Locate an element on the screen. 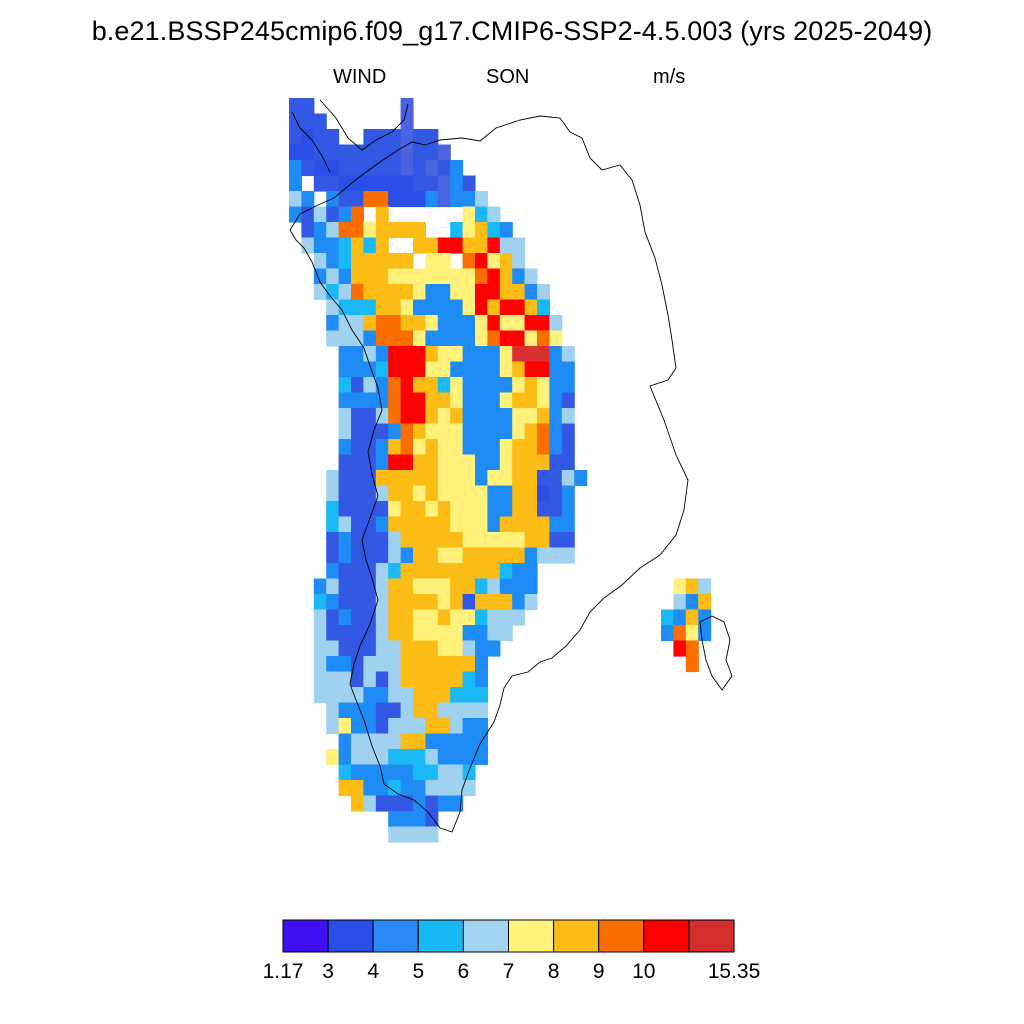 Image resolution: width=1024 pixels, height=1024 pixels. season-label: SON is located at coordinates (508, 77).